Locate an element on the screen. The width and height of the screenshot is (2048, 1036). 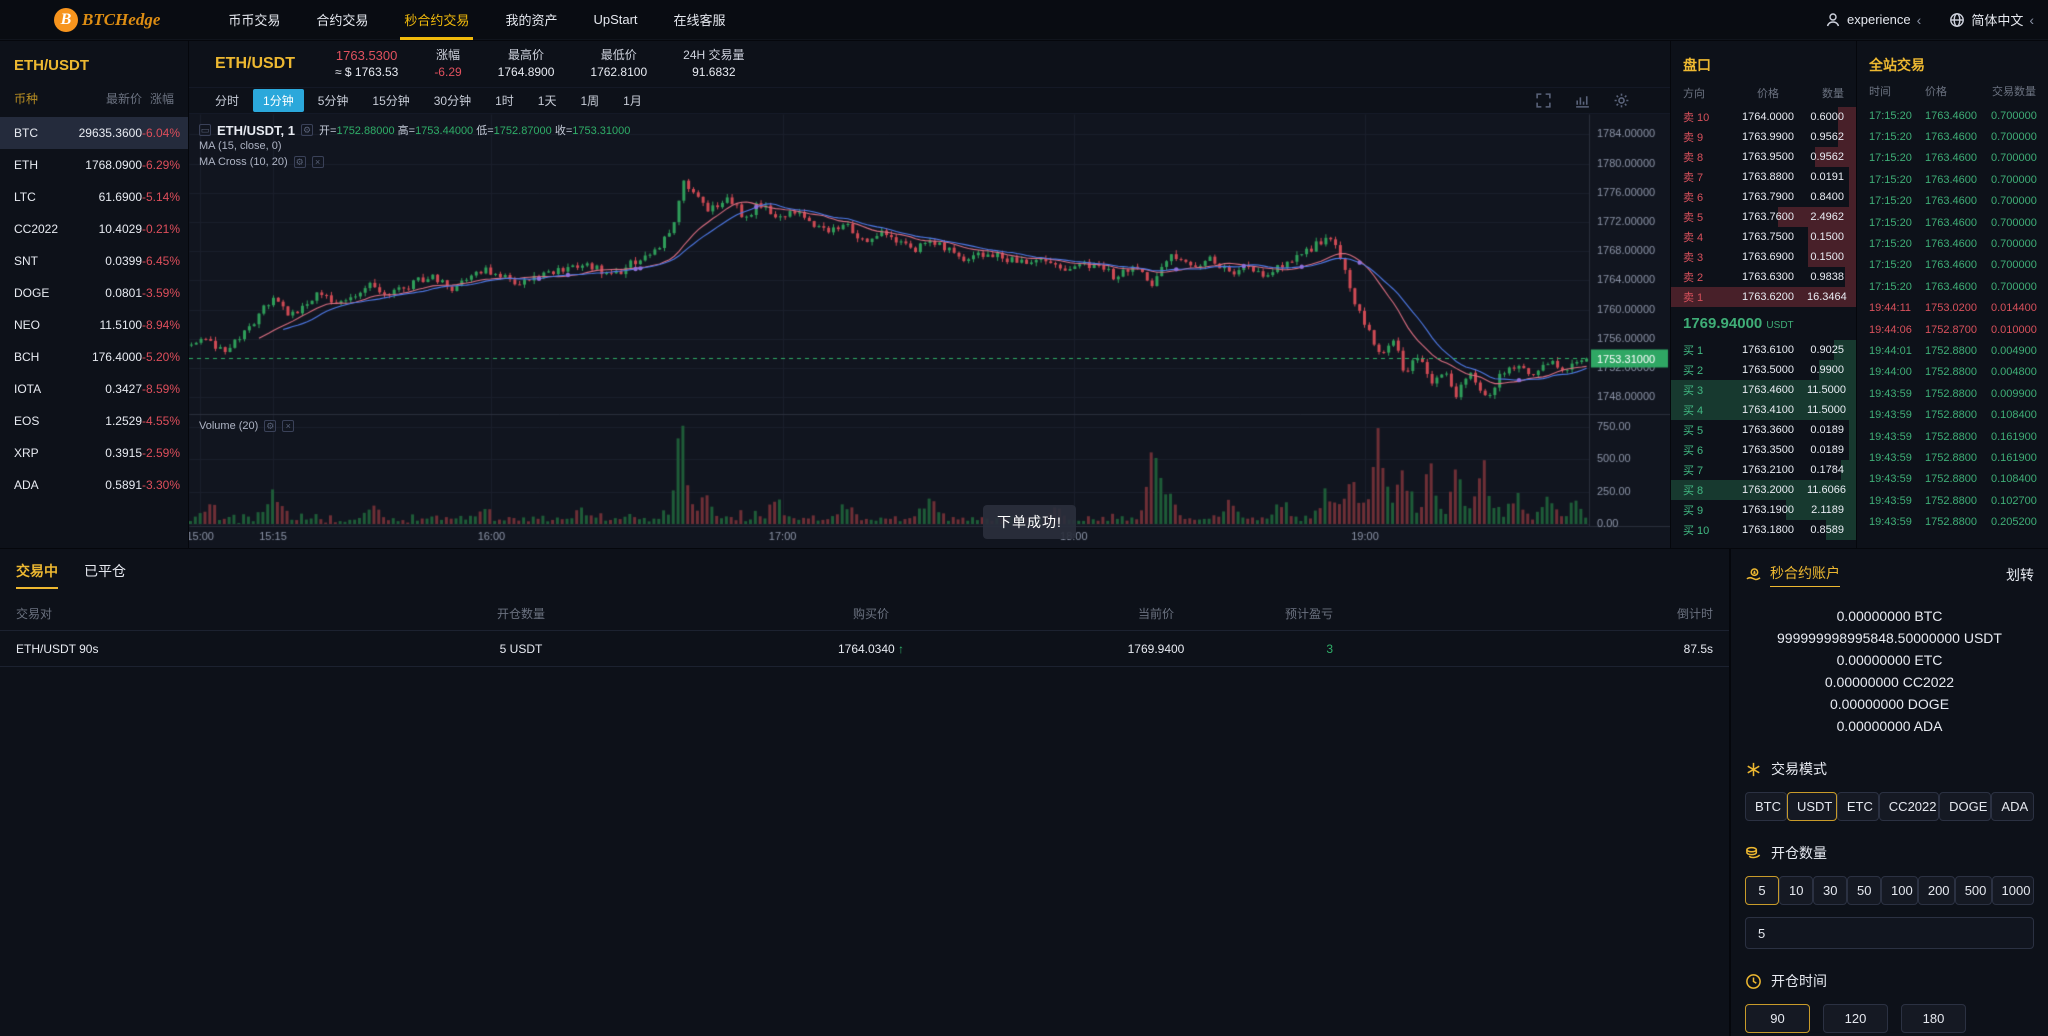
bid-row-7: 买 7 1763.2100 0.1784 is located at coordinates (1763, 470).